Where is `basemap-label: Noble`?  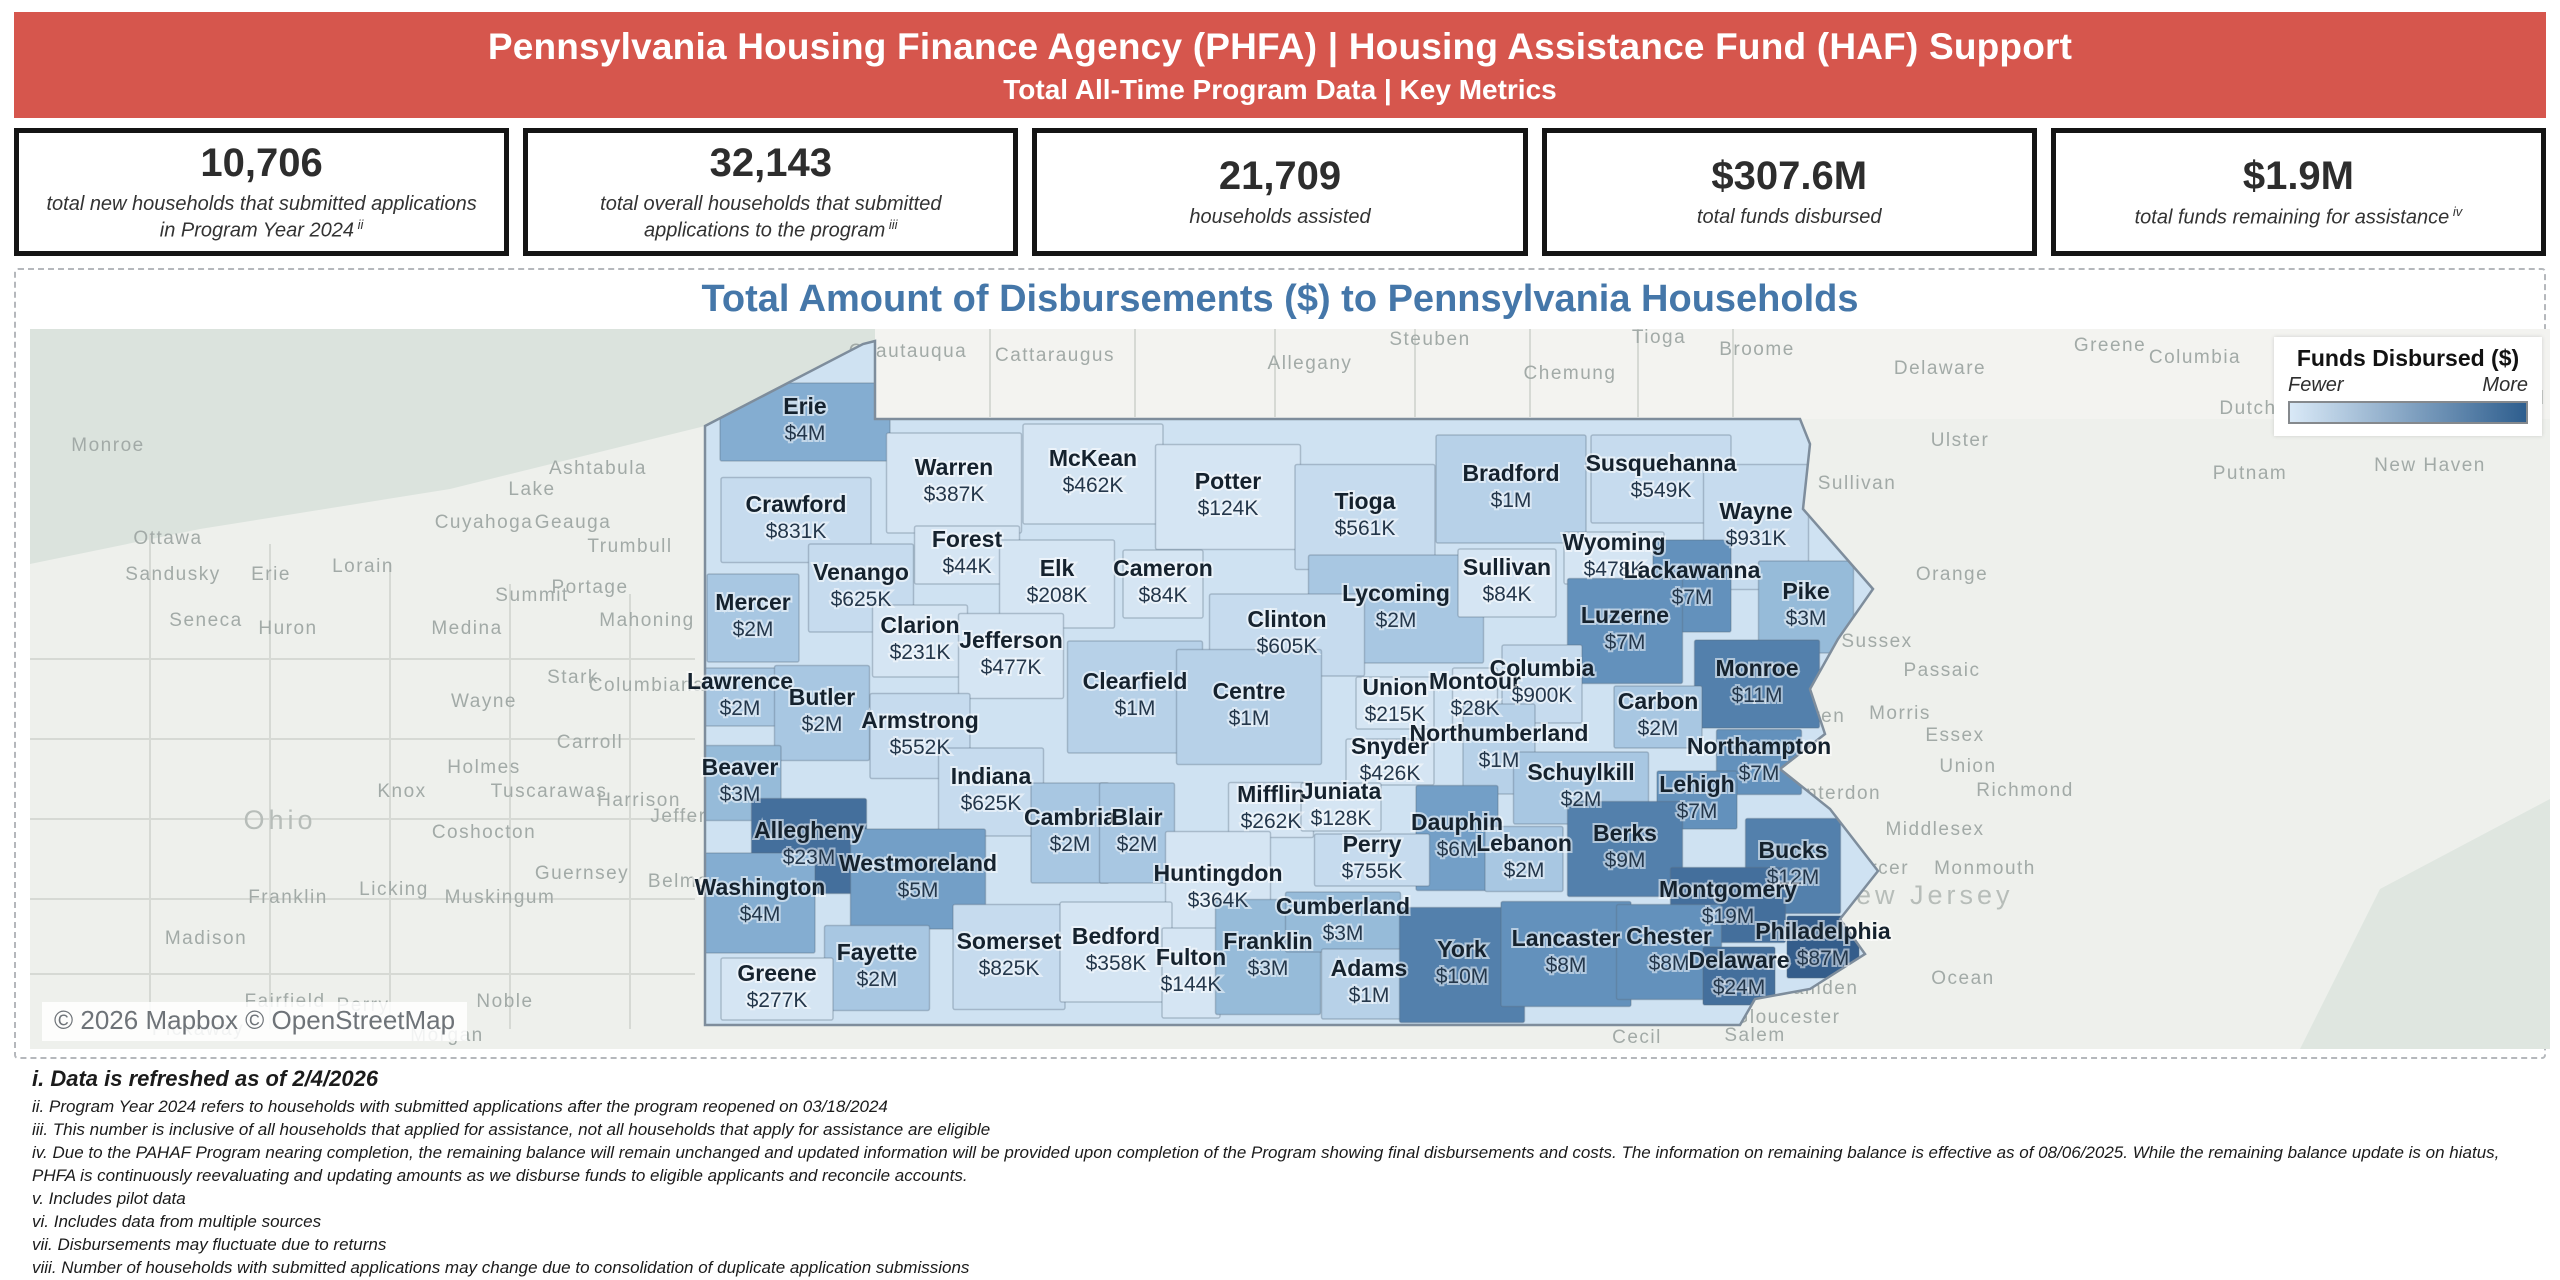
basemap-label: Noble is located at coordinates (504, 1001).